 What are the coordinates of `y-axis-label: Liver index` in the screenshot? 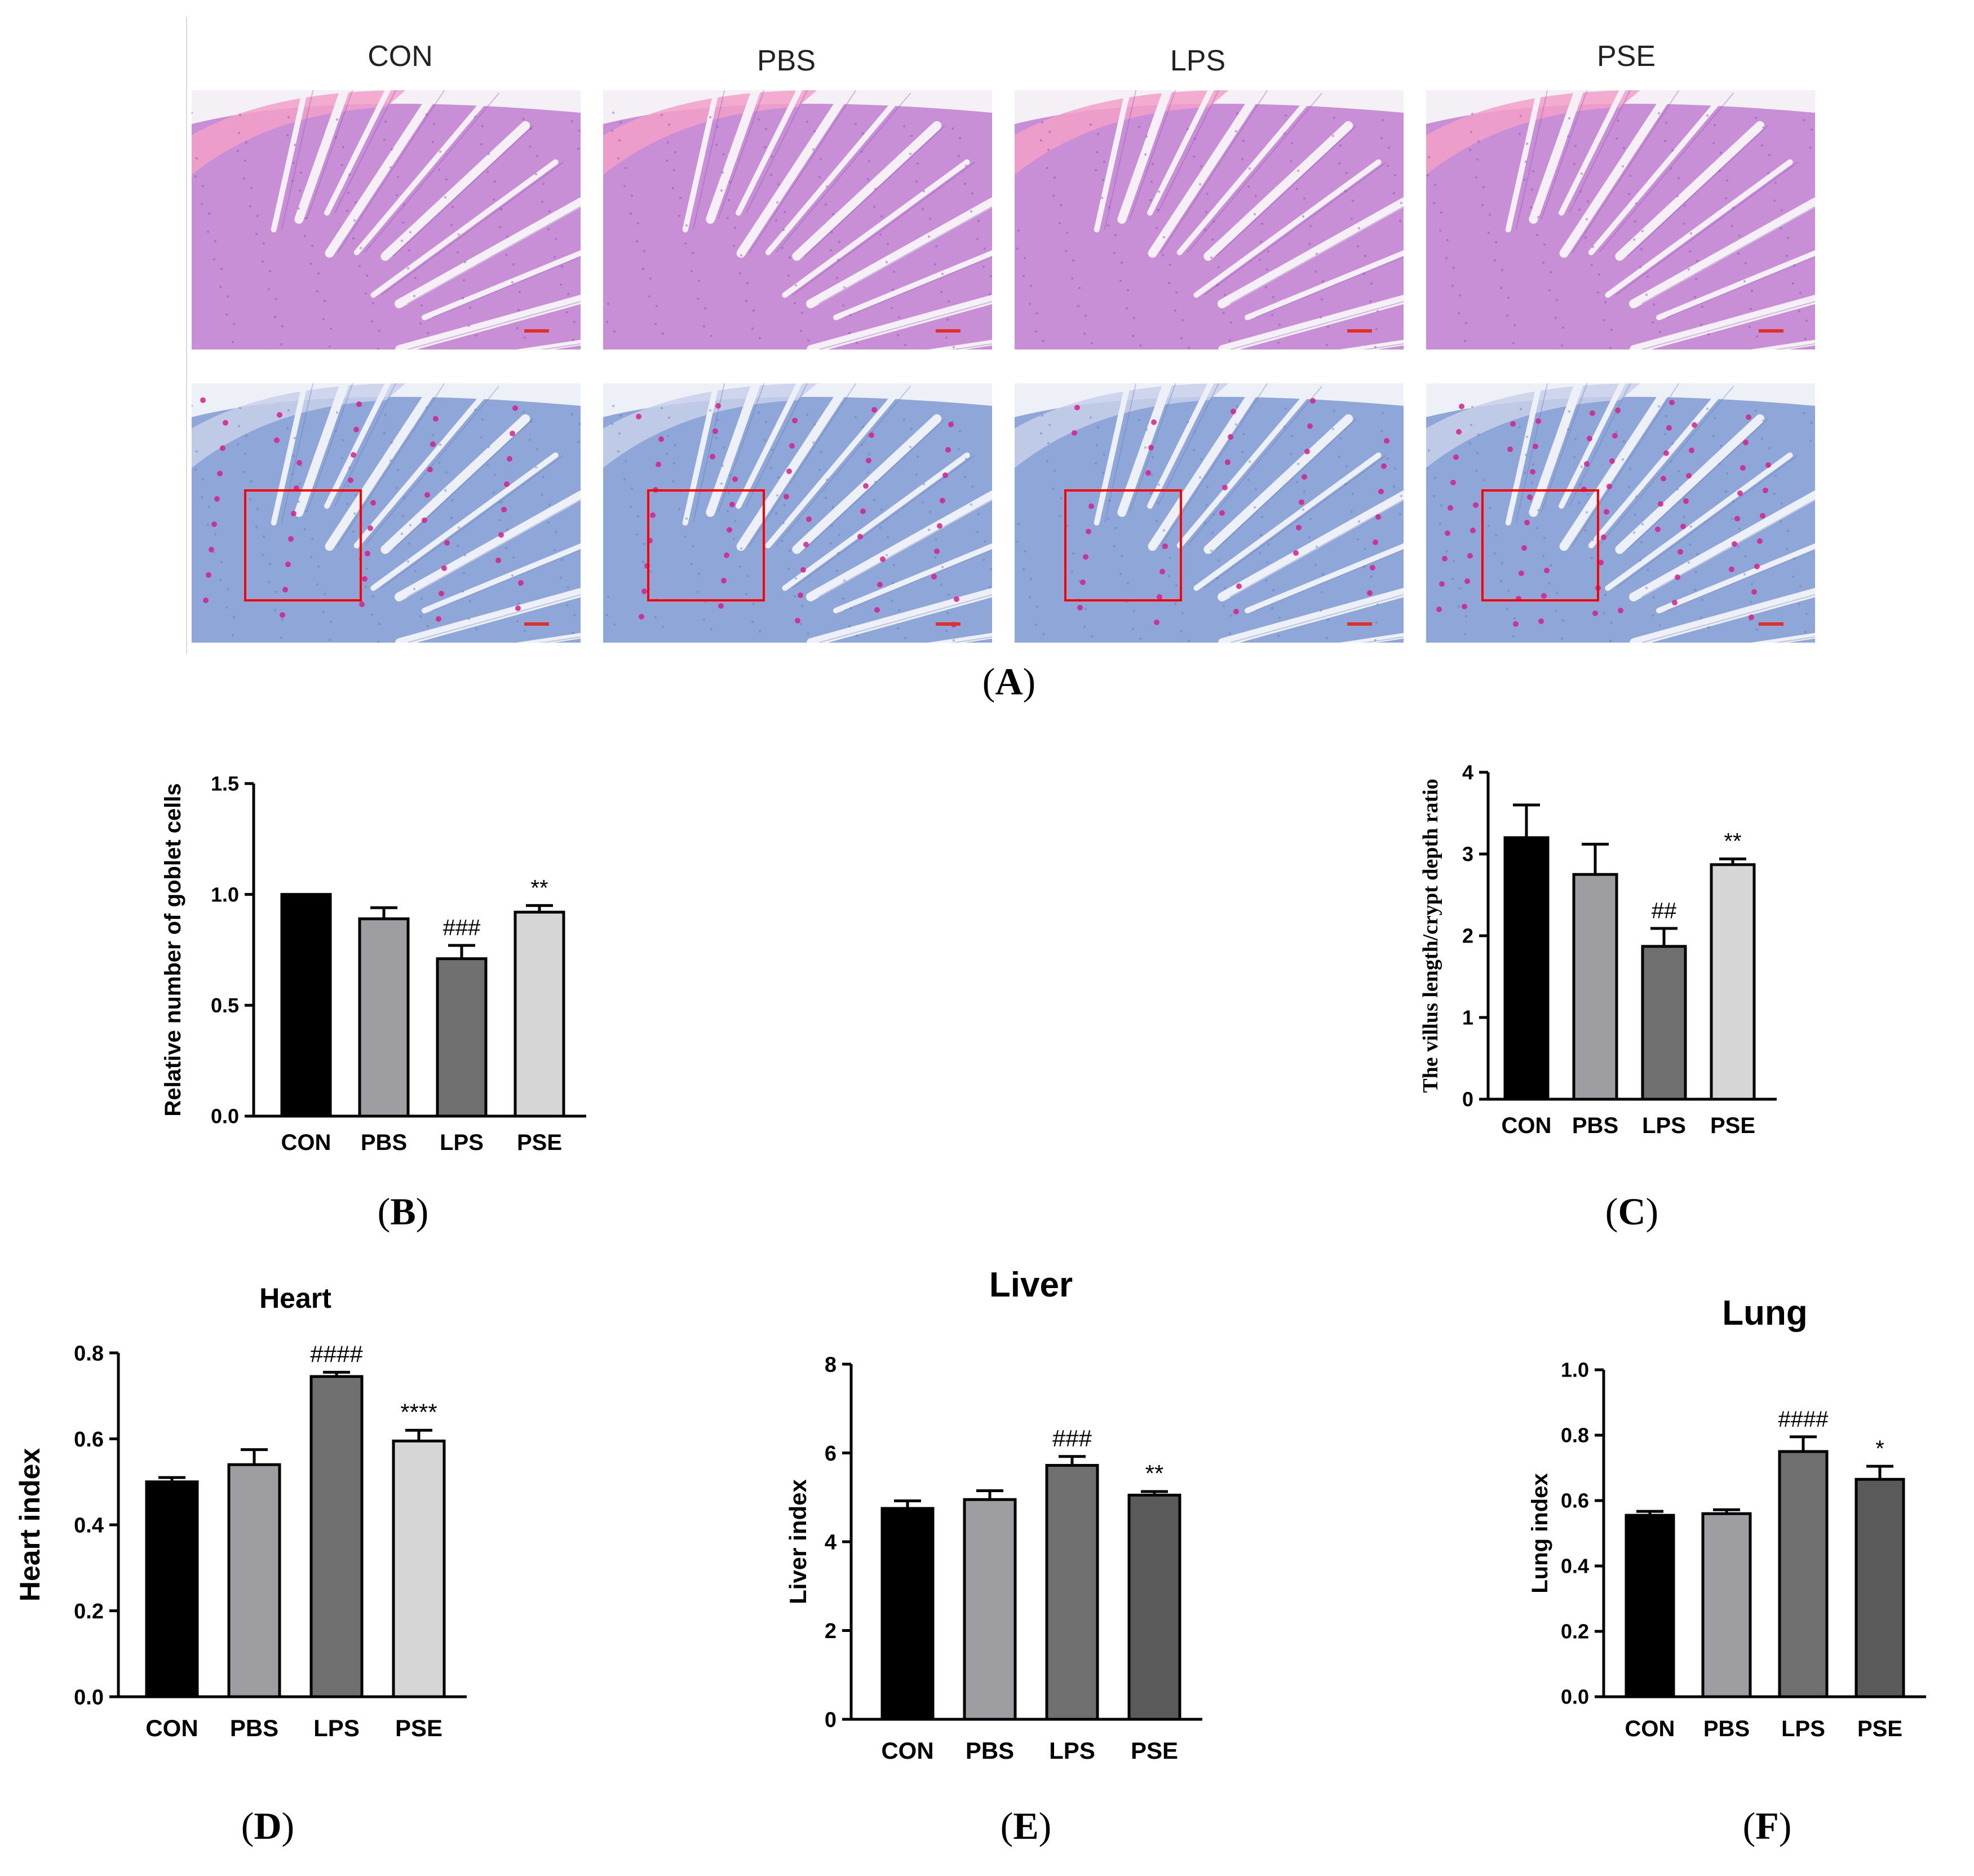 It's located at (798, 1542).